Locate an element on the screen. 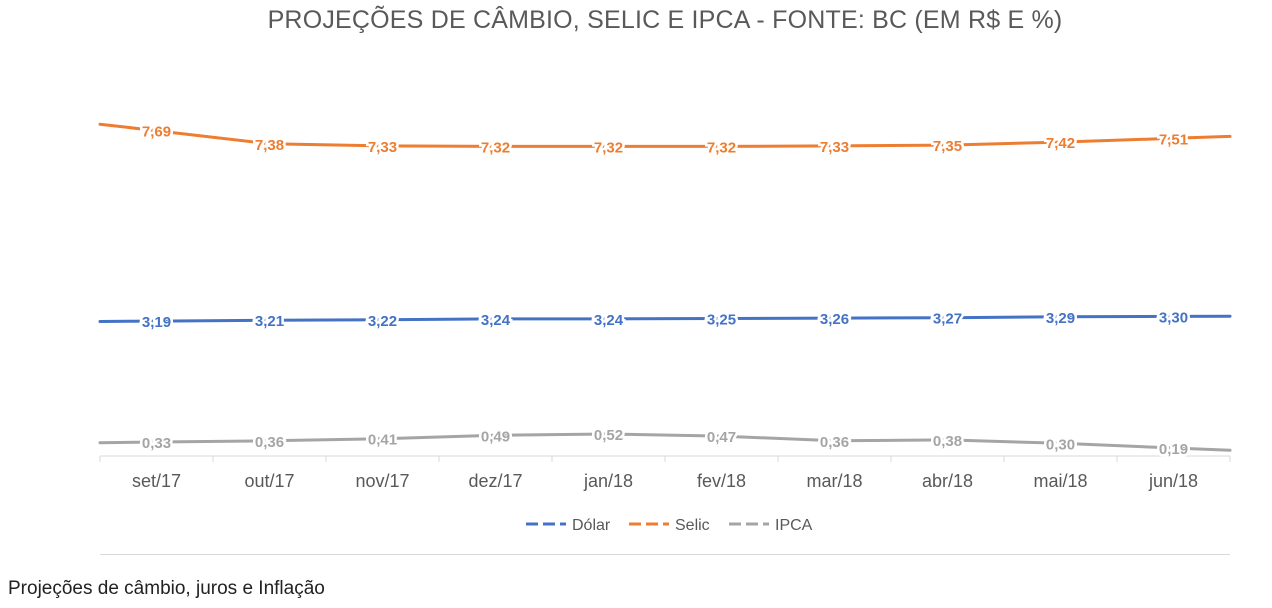 This screenshot has height=608, width=1272. legend-label-ipca: IPCA is located at coordinates (794, 525).